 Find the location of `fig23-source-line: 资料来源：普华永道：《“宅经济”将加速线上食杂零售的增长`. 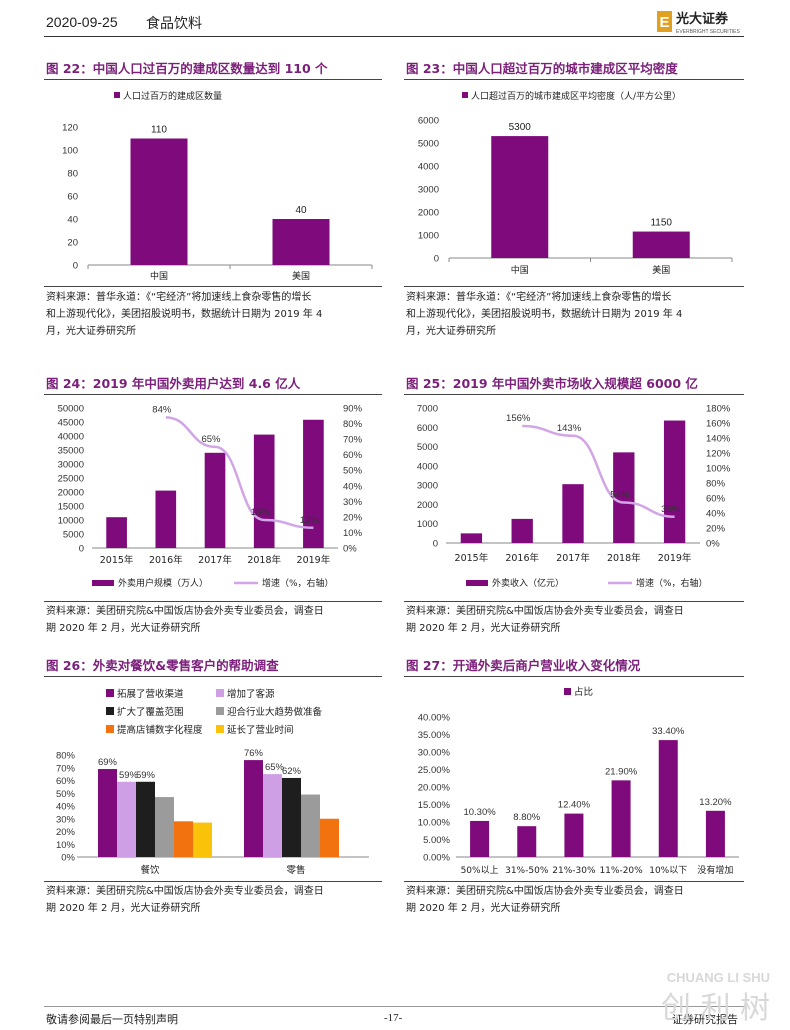

fig23-source-line: 资料来源：普华永道：《“宅经济”将加速线上食杂零售的增长 is located at coordinates (539, 297).